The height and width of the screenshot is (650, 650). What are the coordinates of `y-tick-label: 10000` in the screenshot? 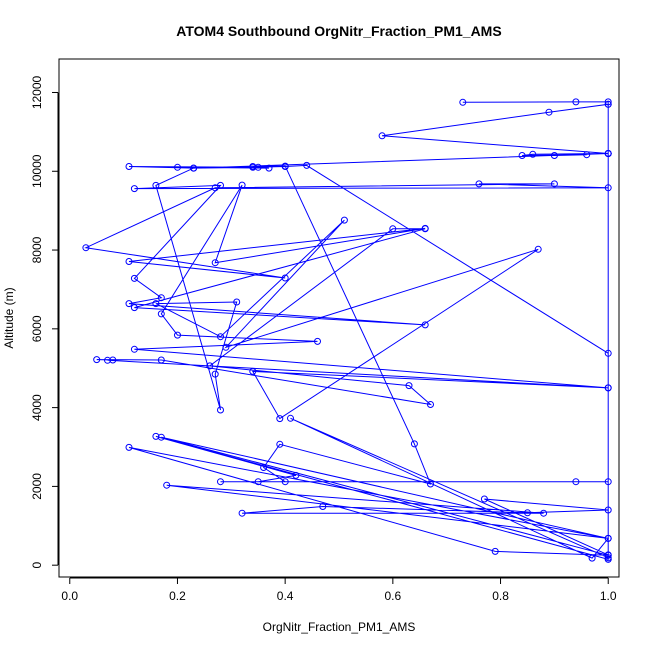 It's located at (37, 171).